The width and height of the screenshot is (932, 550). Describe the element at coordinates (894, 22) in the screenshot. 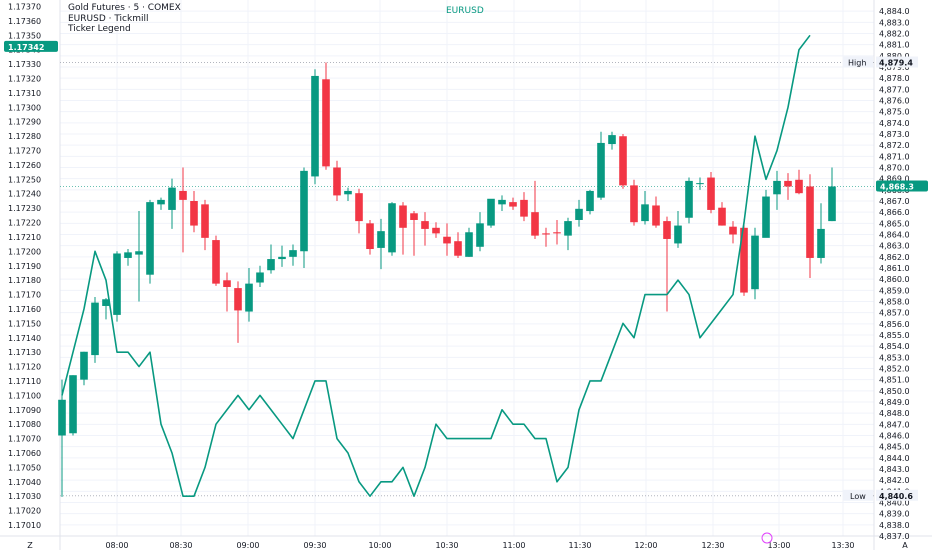

I see `right-axis-tick-label: 4,883.0` at that location.